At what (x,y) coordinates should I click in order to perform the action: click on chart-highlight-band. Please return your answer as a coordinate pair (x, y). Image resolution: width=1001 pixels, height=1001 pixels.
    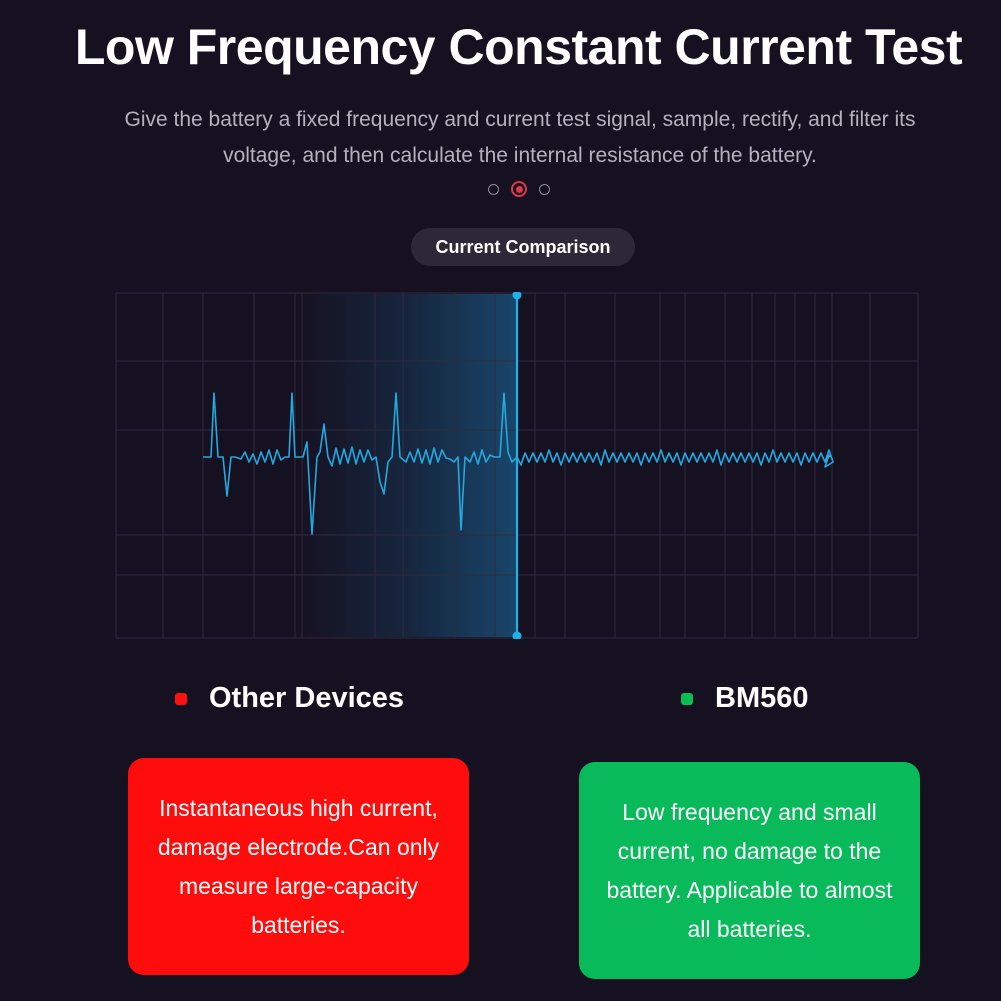
    Looking at the image, I should click on (406, 465).